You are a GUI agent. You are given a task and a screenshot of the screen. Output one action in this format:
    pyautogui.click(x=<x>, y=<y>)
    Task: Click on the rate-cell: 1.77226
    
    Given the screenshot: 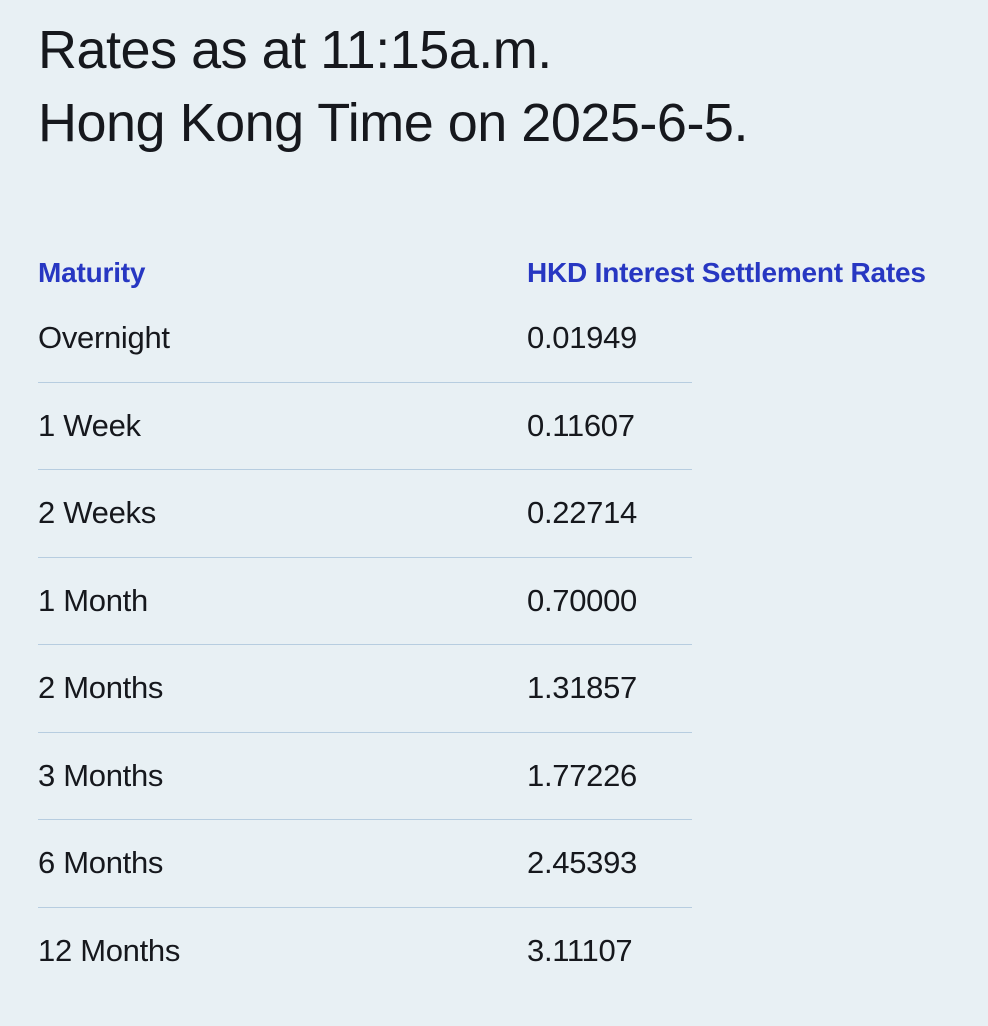 What is the action you would take?
    pyautogui.click(x=582, y=775)
    